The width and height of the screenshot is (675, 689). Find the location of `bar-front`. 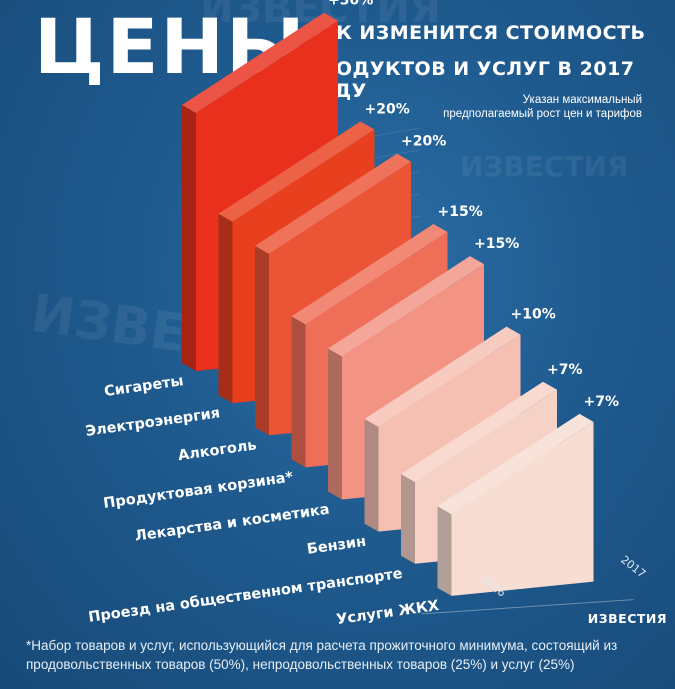

bar-front is located at coordinates (522, 508).